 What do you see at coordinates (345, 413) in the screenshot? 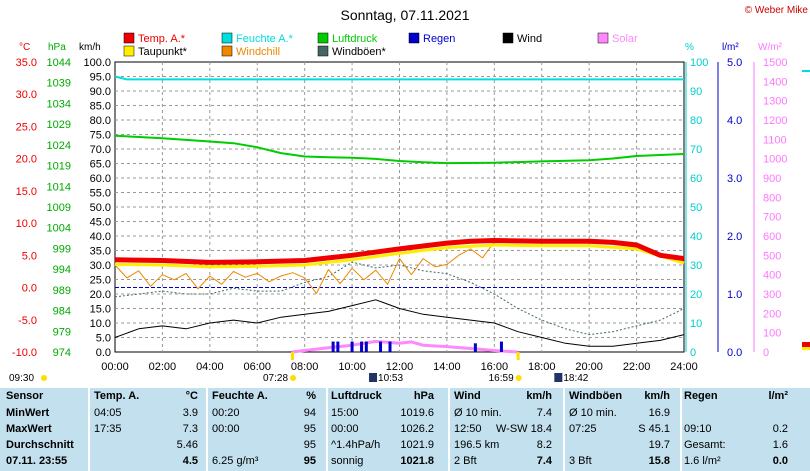
I see `table-cell: 15:00` at bounding box center [345, 413].